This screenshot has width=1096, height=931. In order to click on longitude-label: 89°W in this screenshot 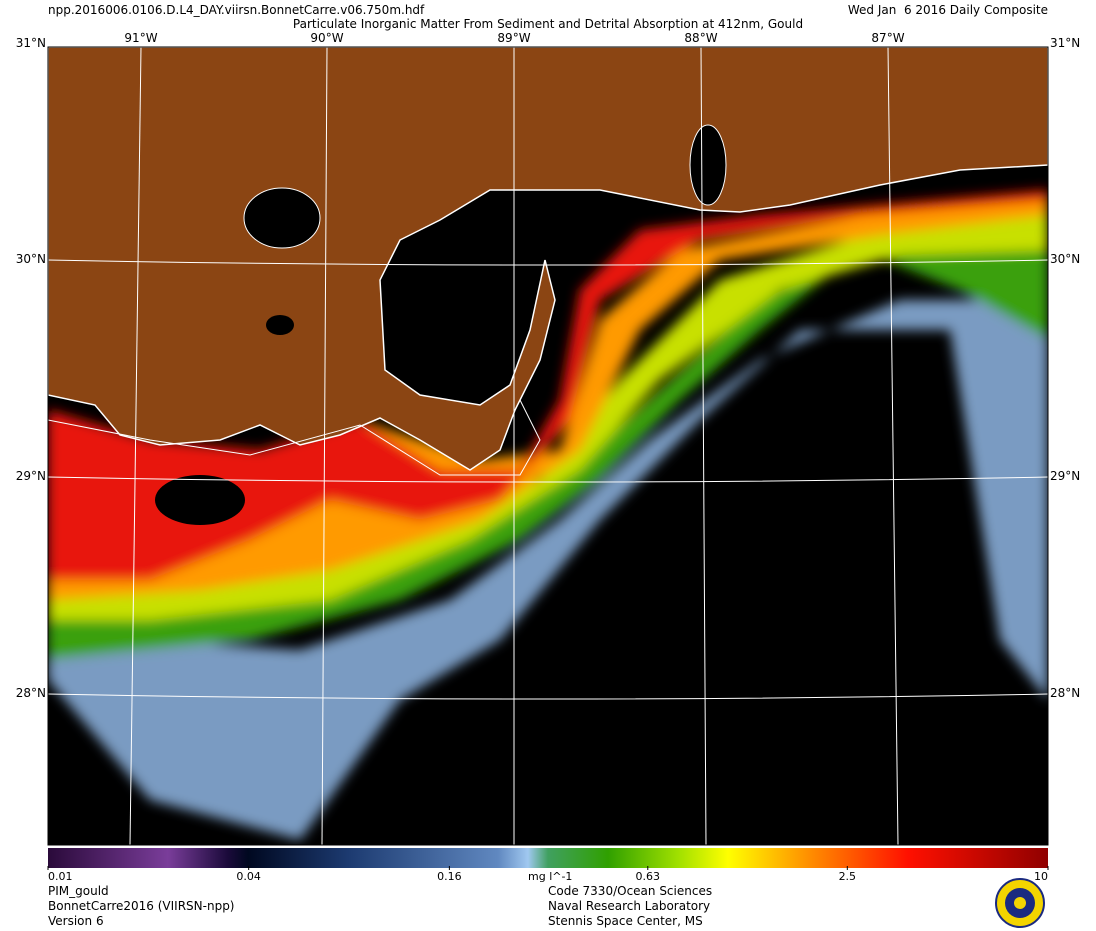, I will do `click(513, 38)`.